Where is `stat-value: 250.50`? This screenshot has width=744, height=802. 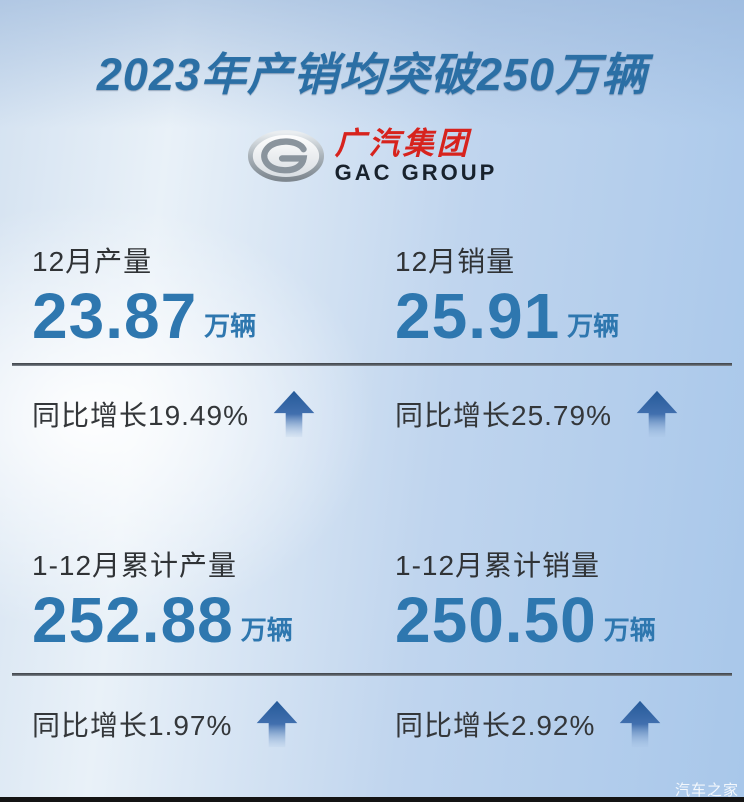 stat-value: 250.50 is located at coordinates (496, 620).